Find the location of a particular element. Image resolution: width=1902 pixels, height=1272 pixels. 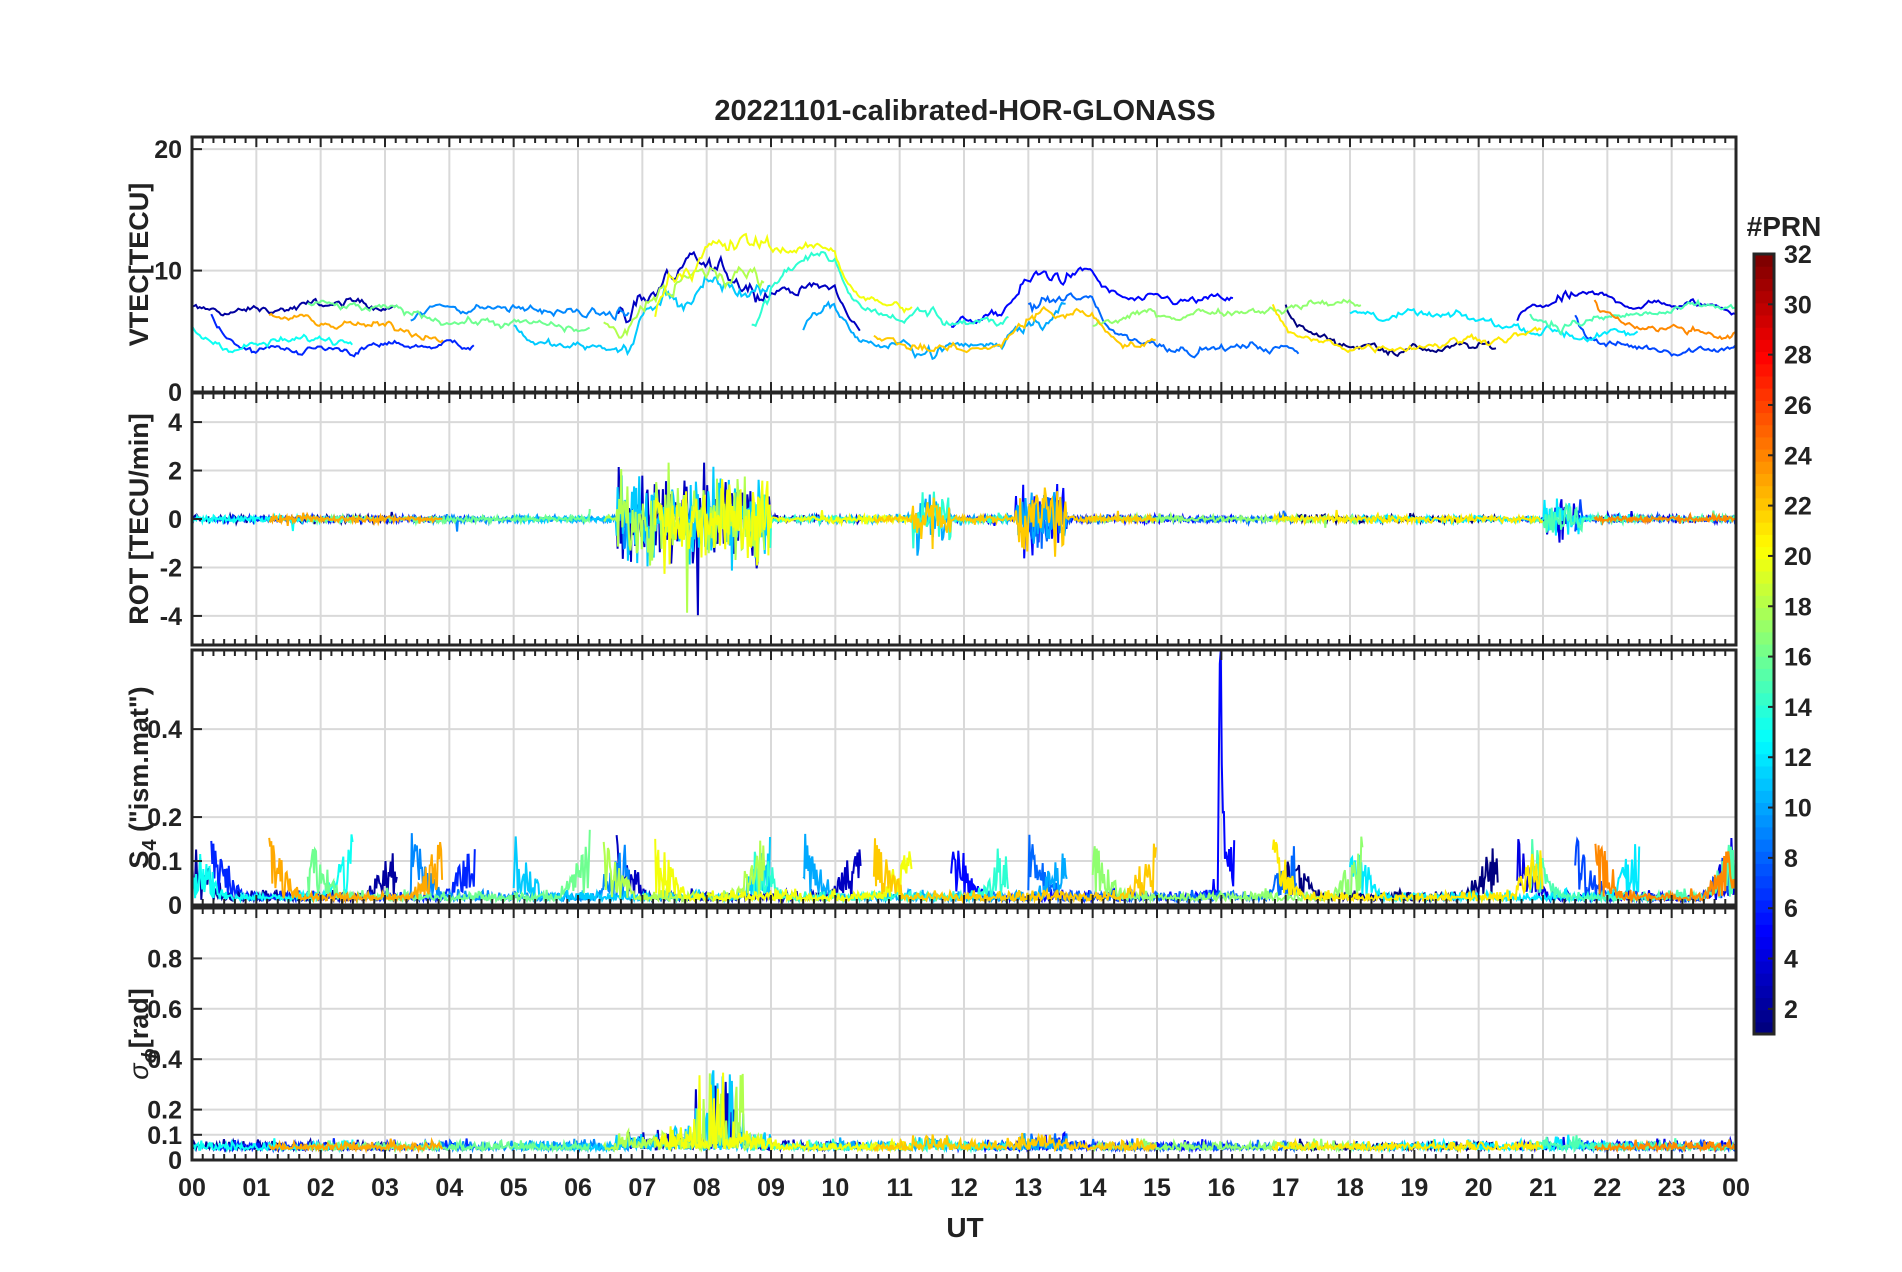

y-axis-label: VTEC[TECU] is located at coordinates (139, 265).